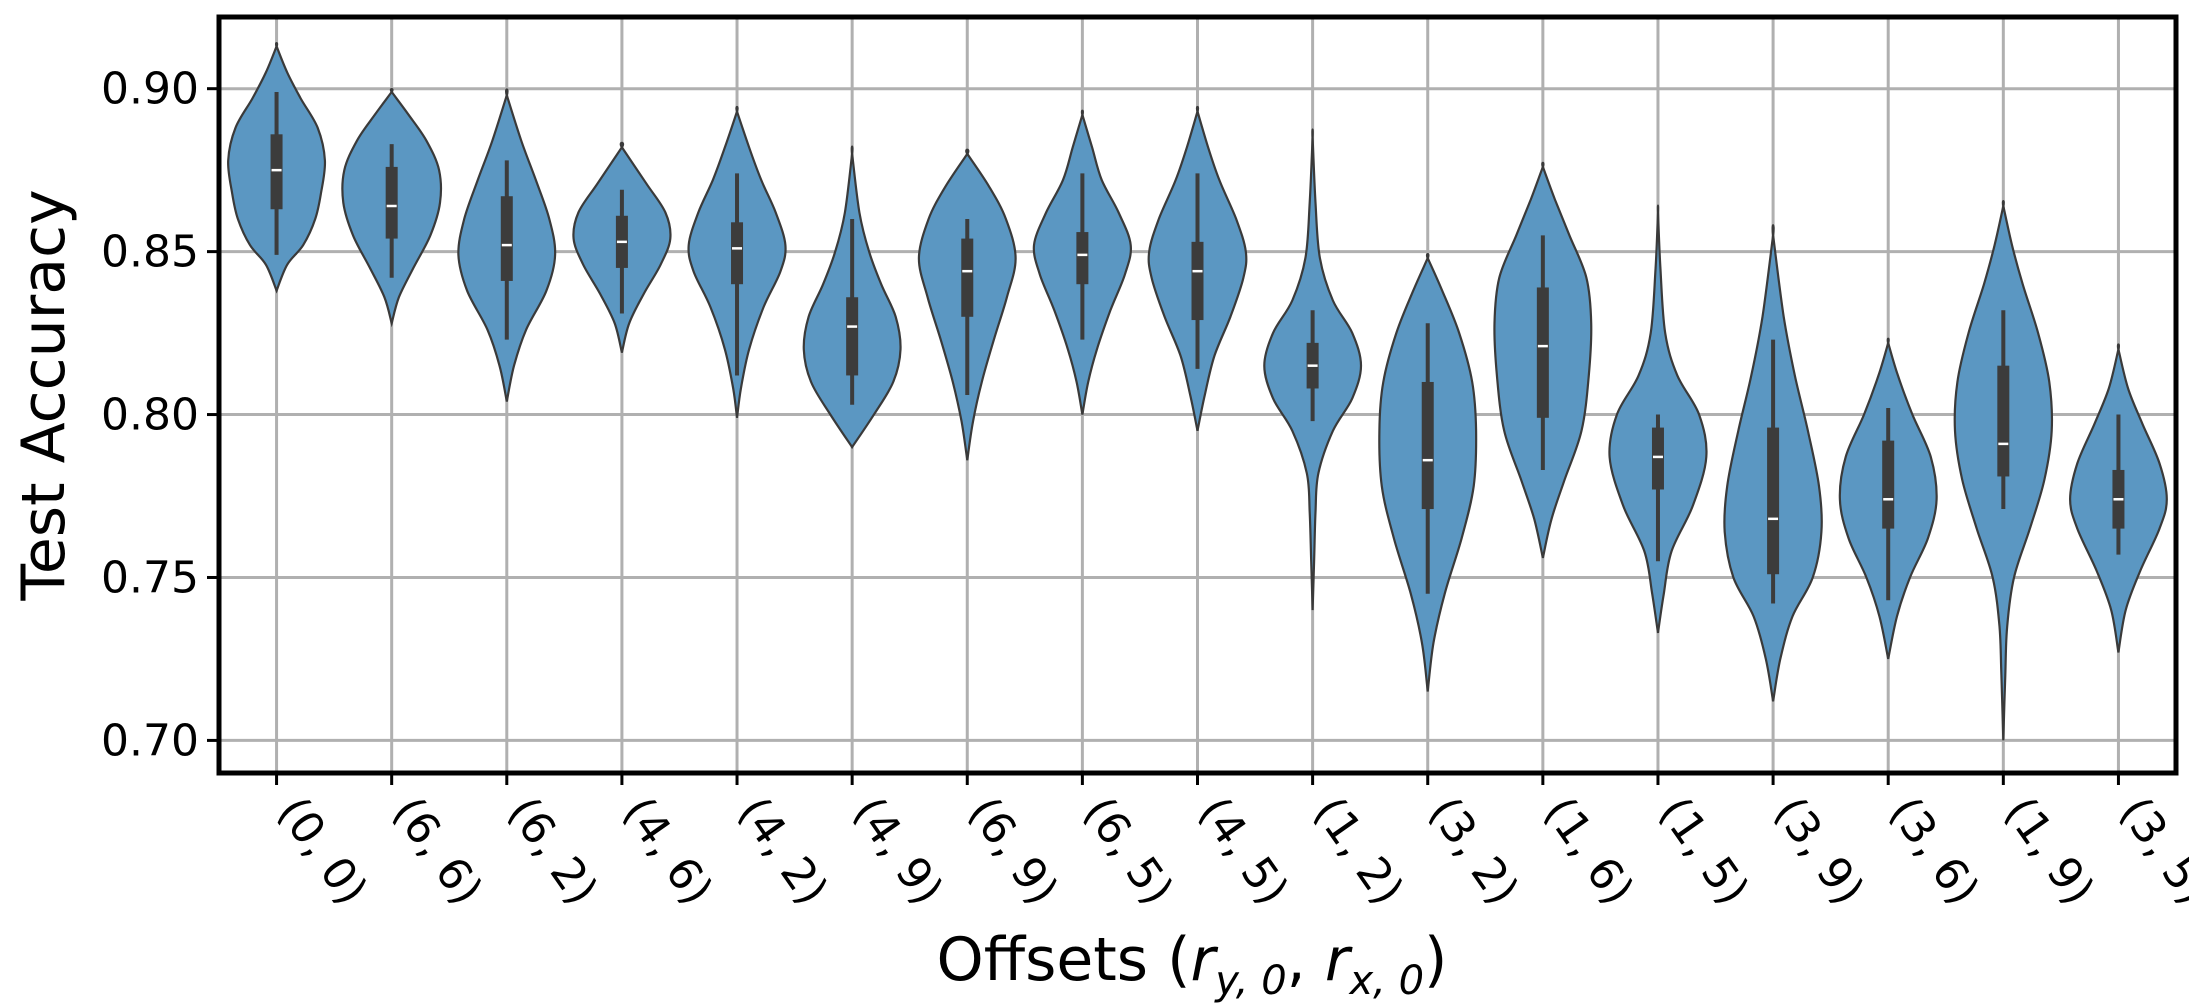 This screenshot has height=1006, width=2189. Describe the element at coordinates (150, 415) in the screenshot. I see `y-tick-label: 0.80` at that location.